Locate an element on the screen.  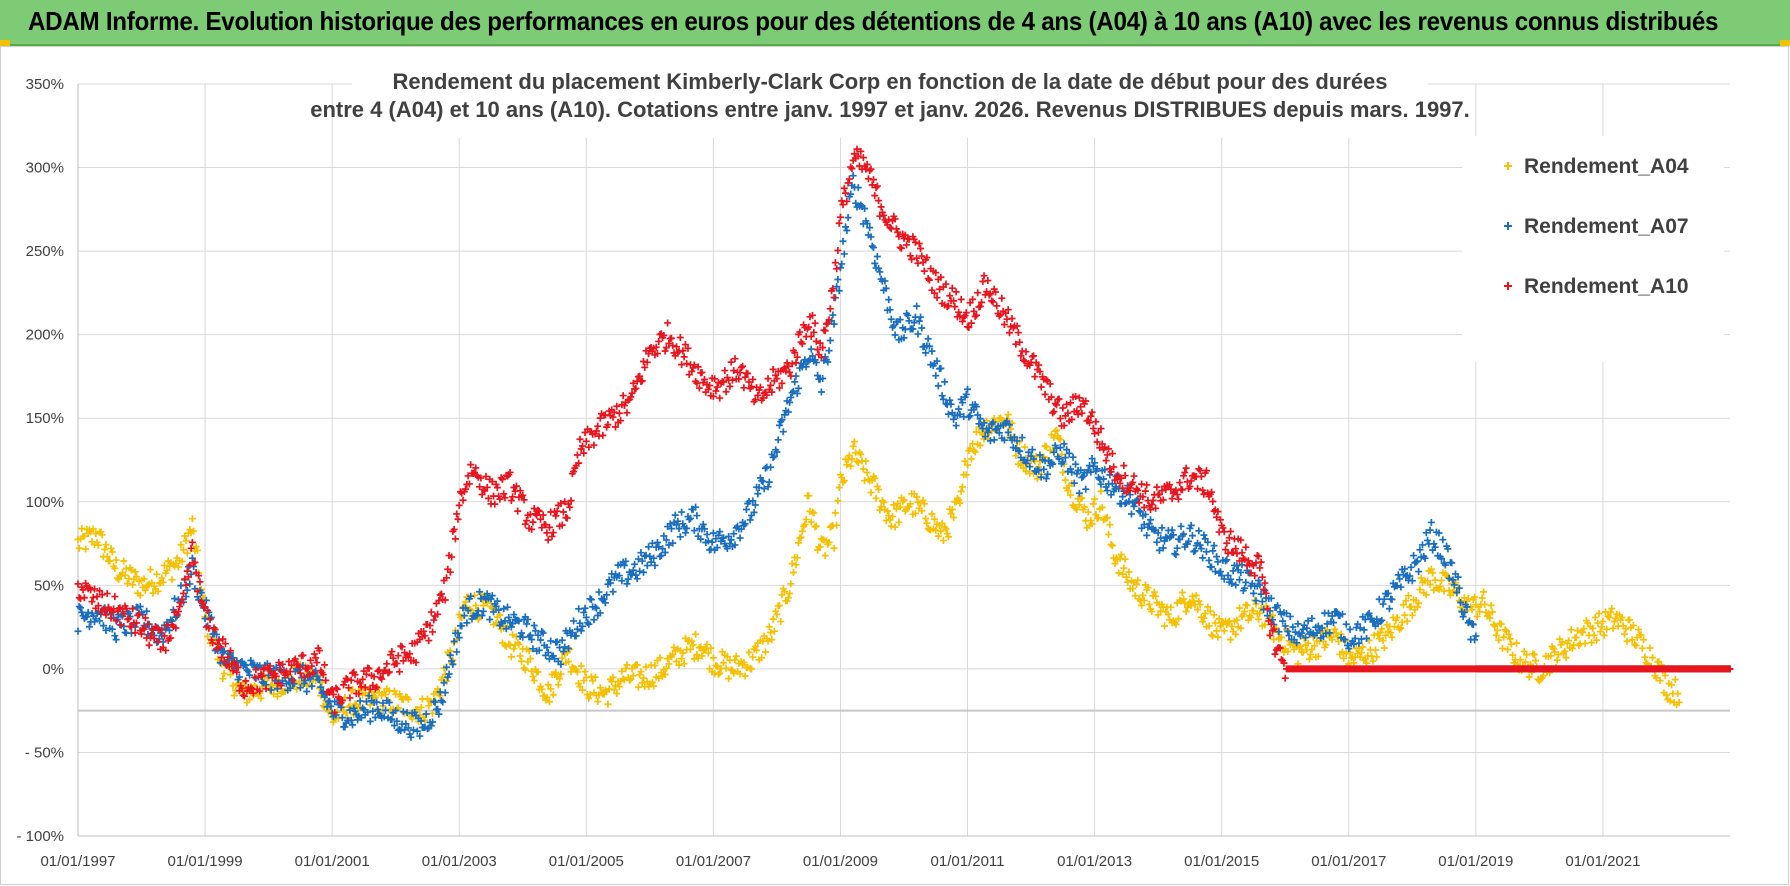
x-tick-label: 01/01/2011 is located at coordinates (968, 861).